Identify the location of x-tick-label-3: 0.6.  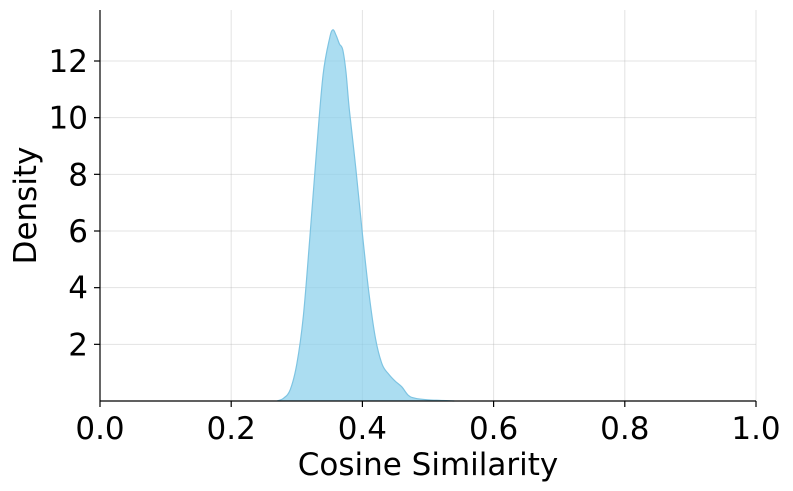
(493, 429).